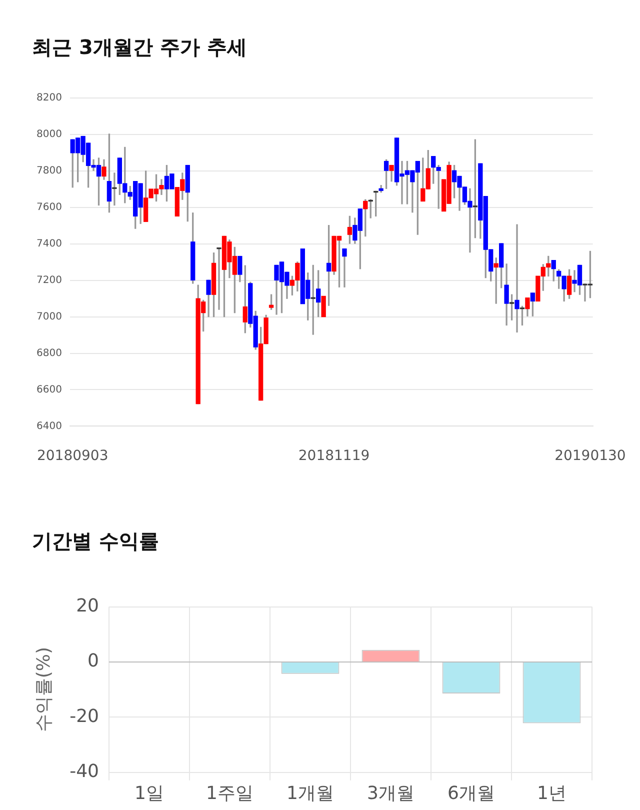 The height and width of the screenshot is (810, 640). Describe the element at coordinates (43, 689) in the screenshot. I see `y-axis-title: 수익률(%)` at that location.